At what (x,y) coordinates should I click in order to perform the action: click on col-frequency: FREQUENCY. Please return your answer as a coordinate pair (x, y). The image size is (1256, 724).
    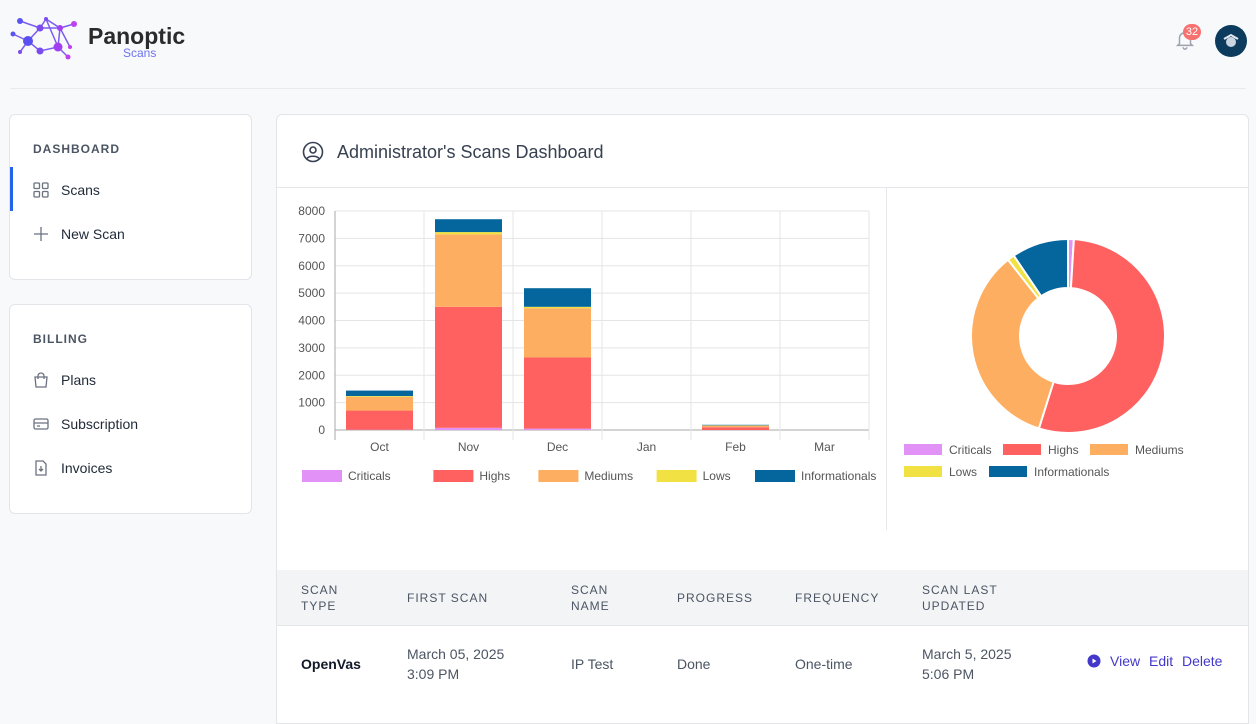
    Looking at the image, I should click on (837, 598).